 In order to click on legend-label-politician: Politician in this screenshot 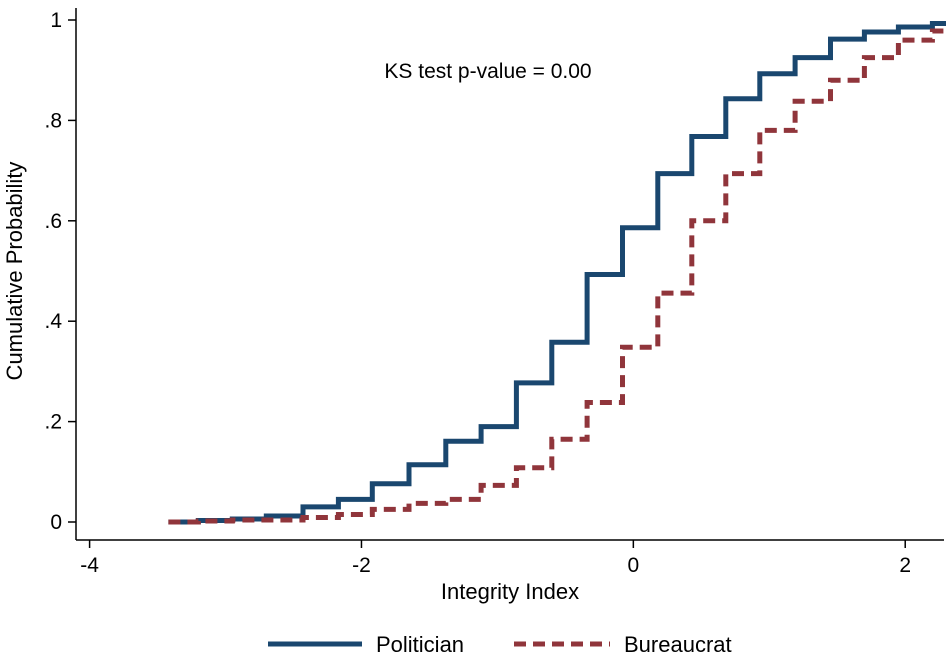, I will do `click(420, 644)`.